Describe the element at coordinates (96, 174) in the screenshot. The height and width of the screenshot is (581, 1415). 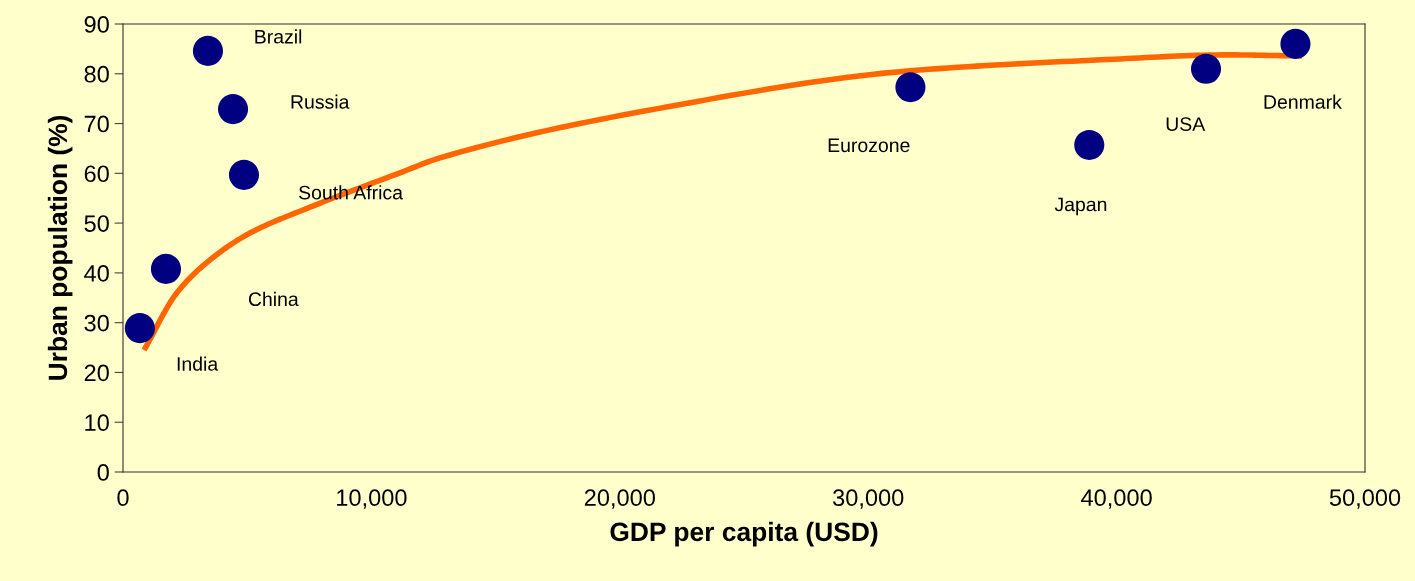
I see `y-tick-label: 60` at that location.